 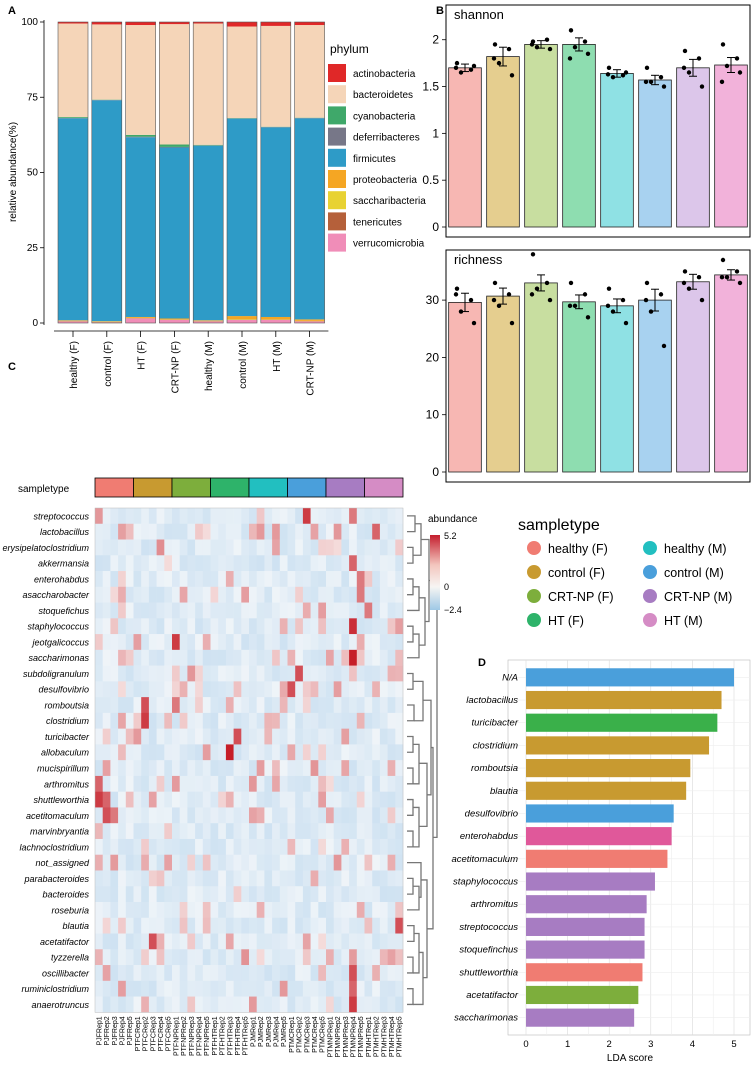 What do you see at coordinates (276, 1031) in the screenshot?
I see `col-label: PJMRep4` at bounding box center [276, 1031].